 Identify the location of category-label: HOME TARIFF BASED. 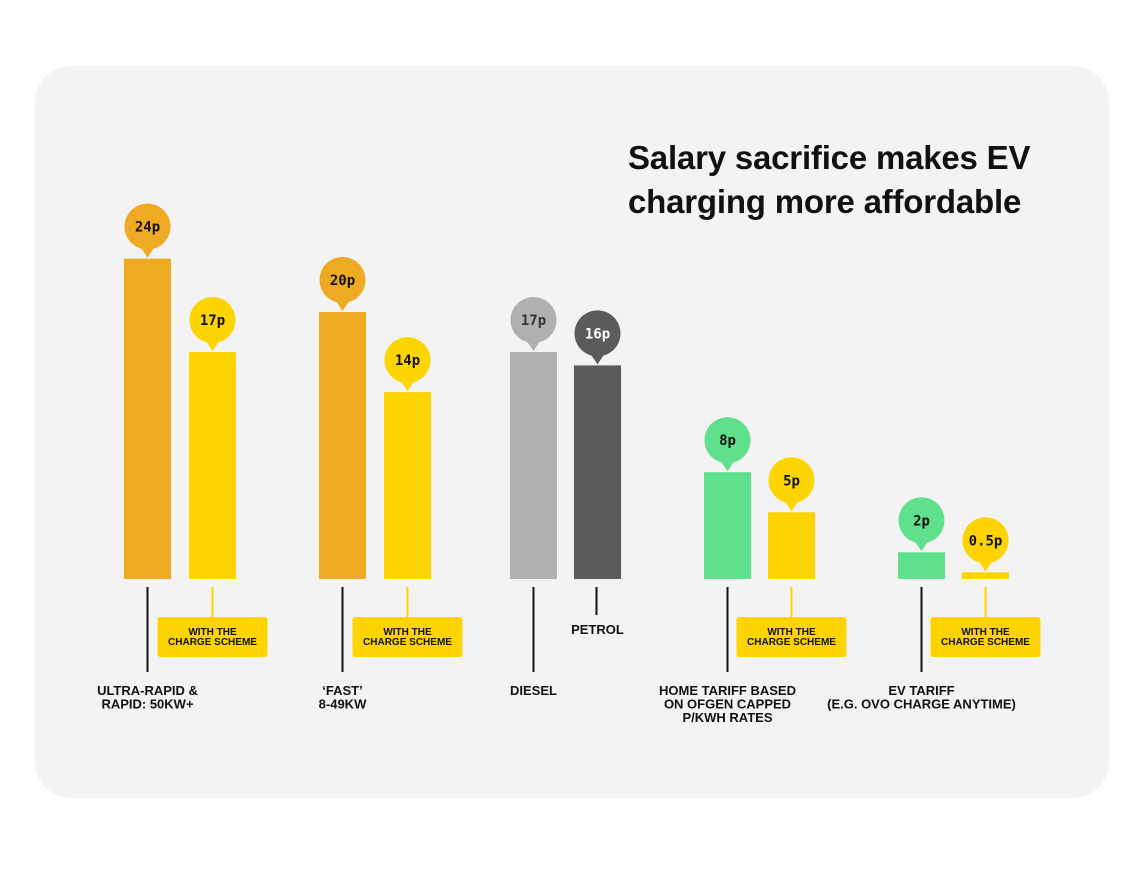
(727, 690).